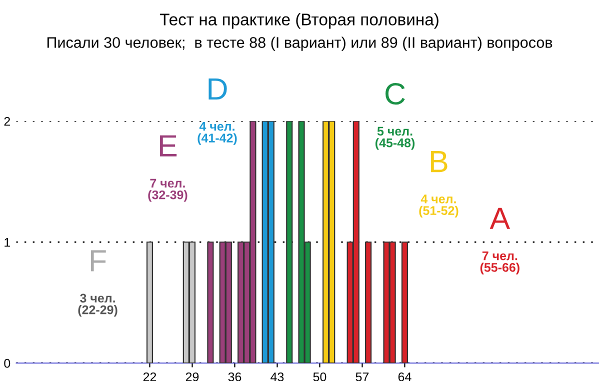 Image resolution: width=599 pixels, height=381 pixels. What do you see at coordinates (217, 89) in the screenshot?
I see `series-label: D` at bounding box center [217, 89].